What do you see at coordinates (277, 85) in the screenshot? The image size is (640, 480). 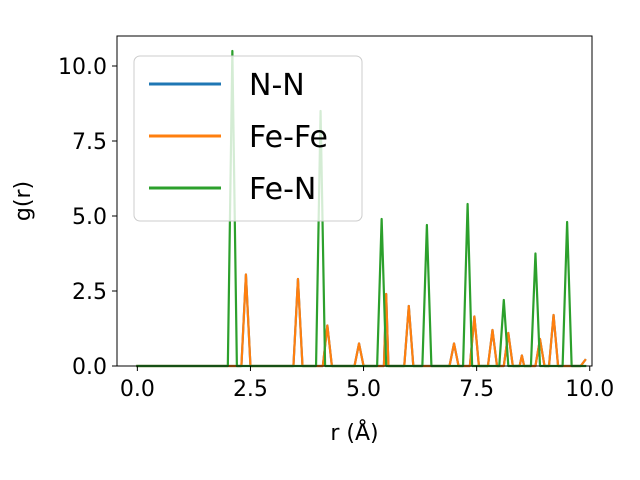 I see `legend-label-n-n: N-N` at bounding box center [277, 85].